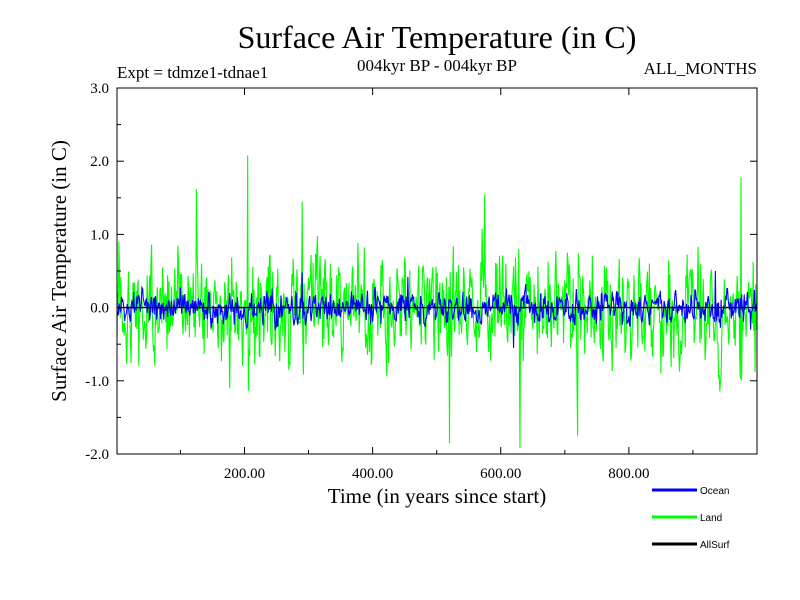  What do you see at coordinates (691, 518) in the screenshot?
I see `legend: Ocean Land AllSurf` at bounding box center [691, 518].